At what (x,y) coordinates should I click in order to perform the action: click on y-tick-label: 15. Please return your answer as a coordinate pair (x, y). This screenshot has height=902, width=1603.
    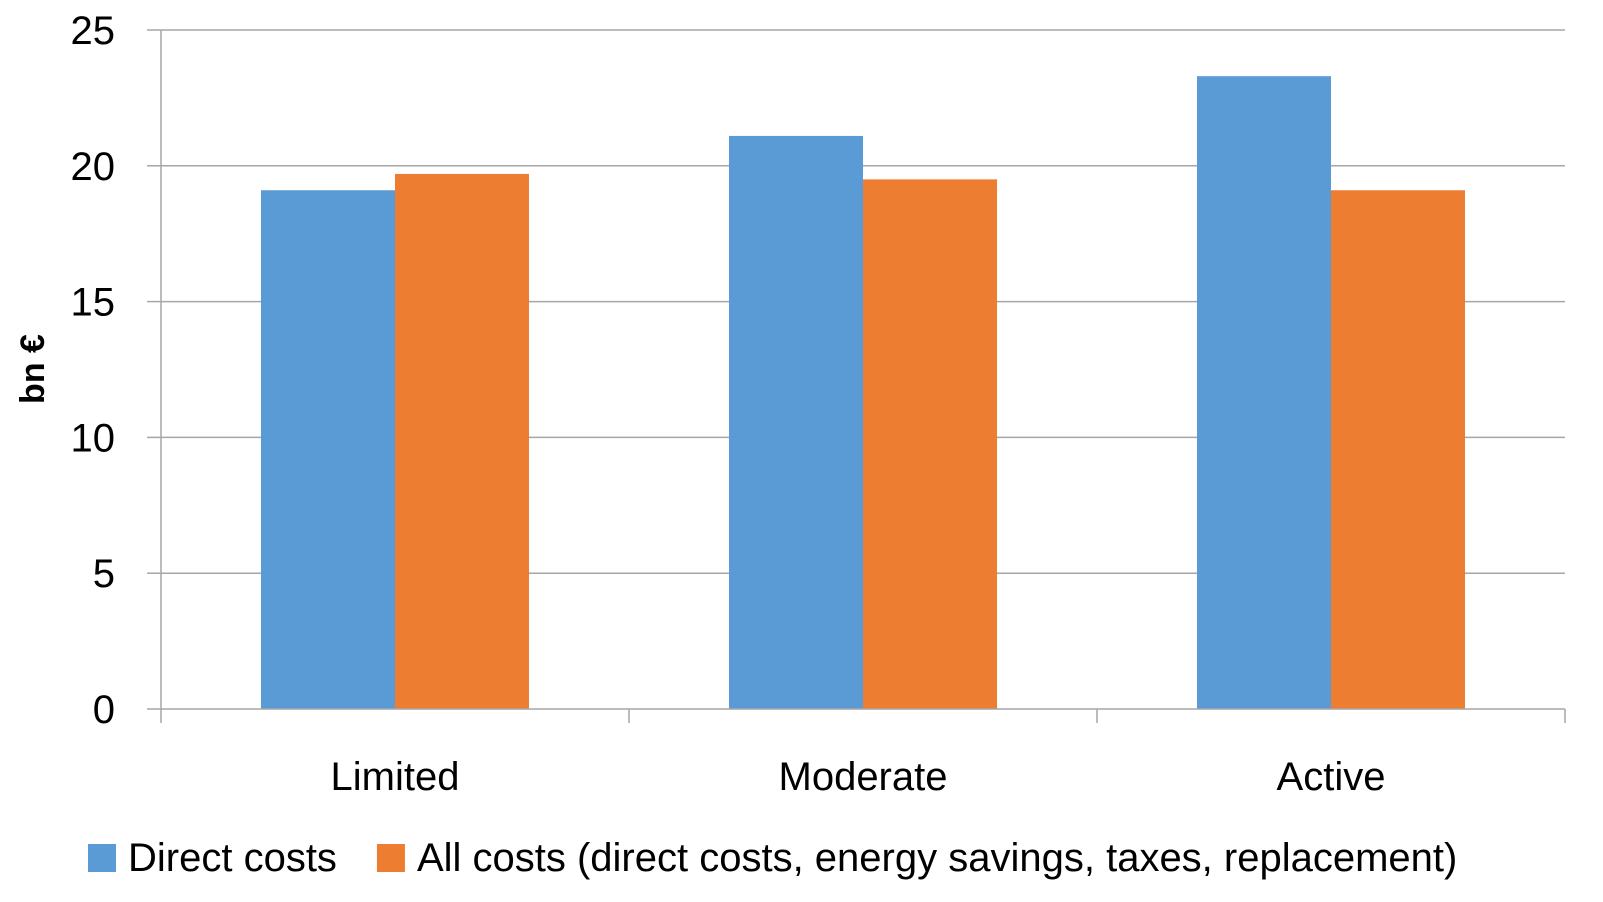
    Looking at the image, I should click on (93, 303).